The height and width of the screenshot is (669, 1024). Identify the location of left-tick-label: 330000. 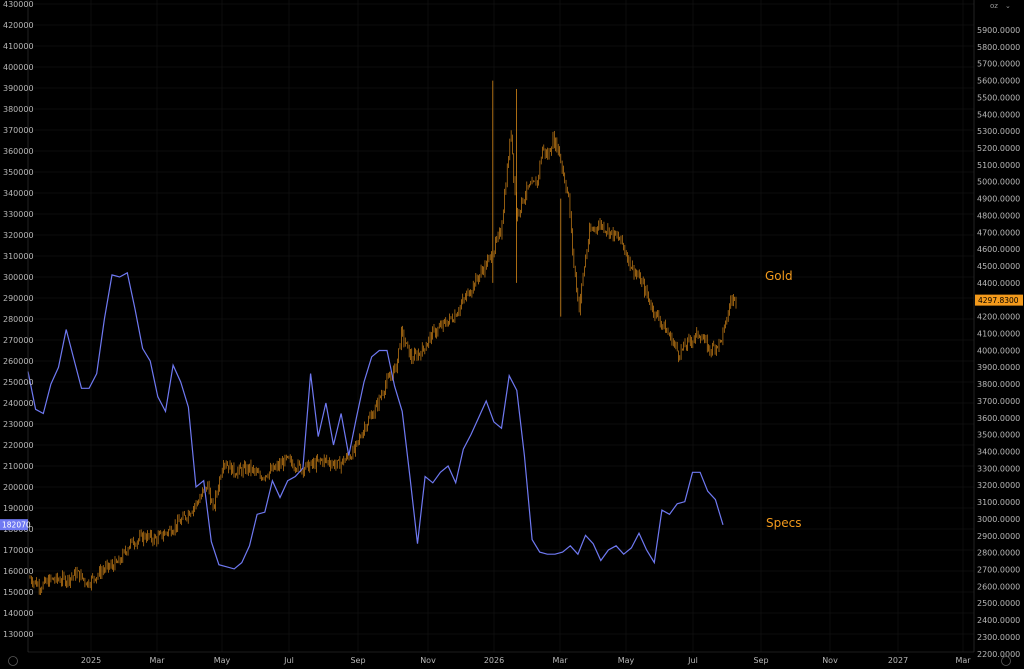
(18, 214).